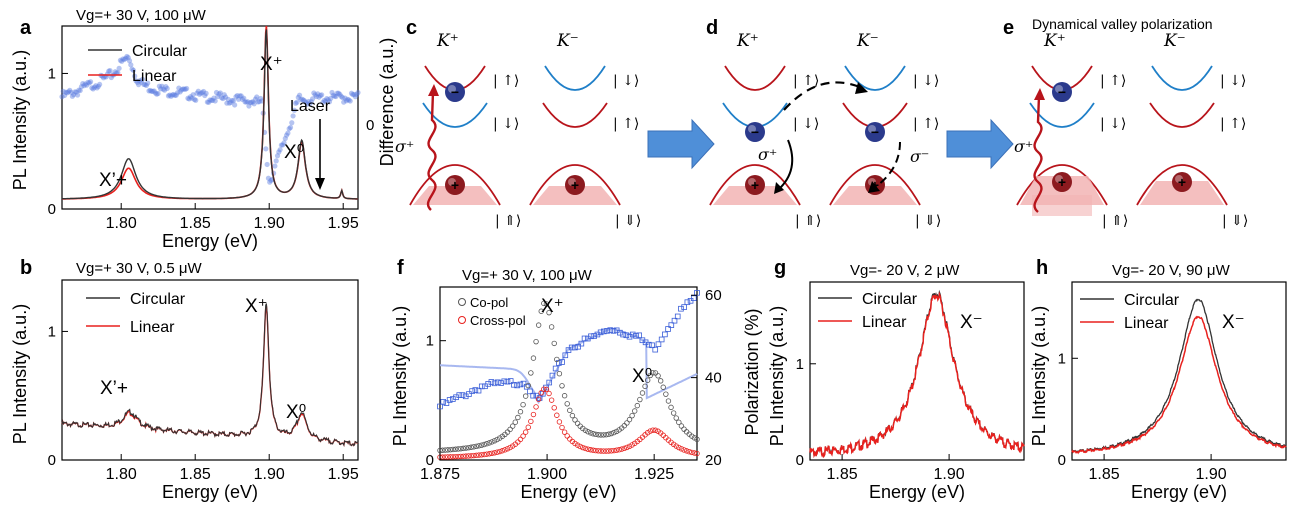 The width and height of the screenshot is (1291, 508). I want to click on panel-g-circular-line, so click(917, 373).